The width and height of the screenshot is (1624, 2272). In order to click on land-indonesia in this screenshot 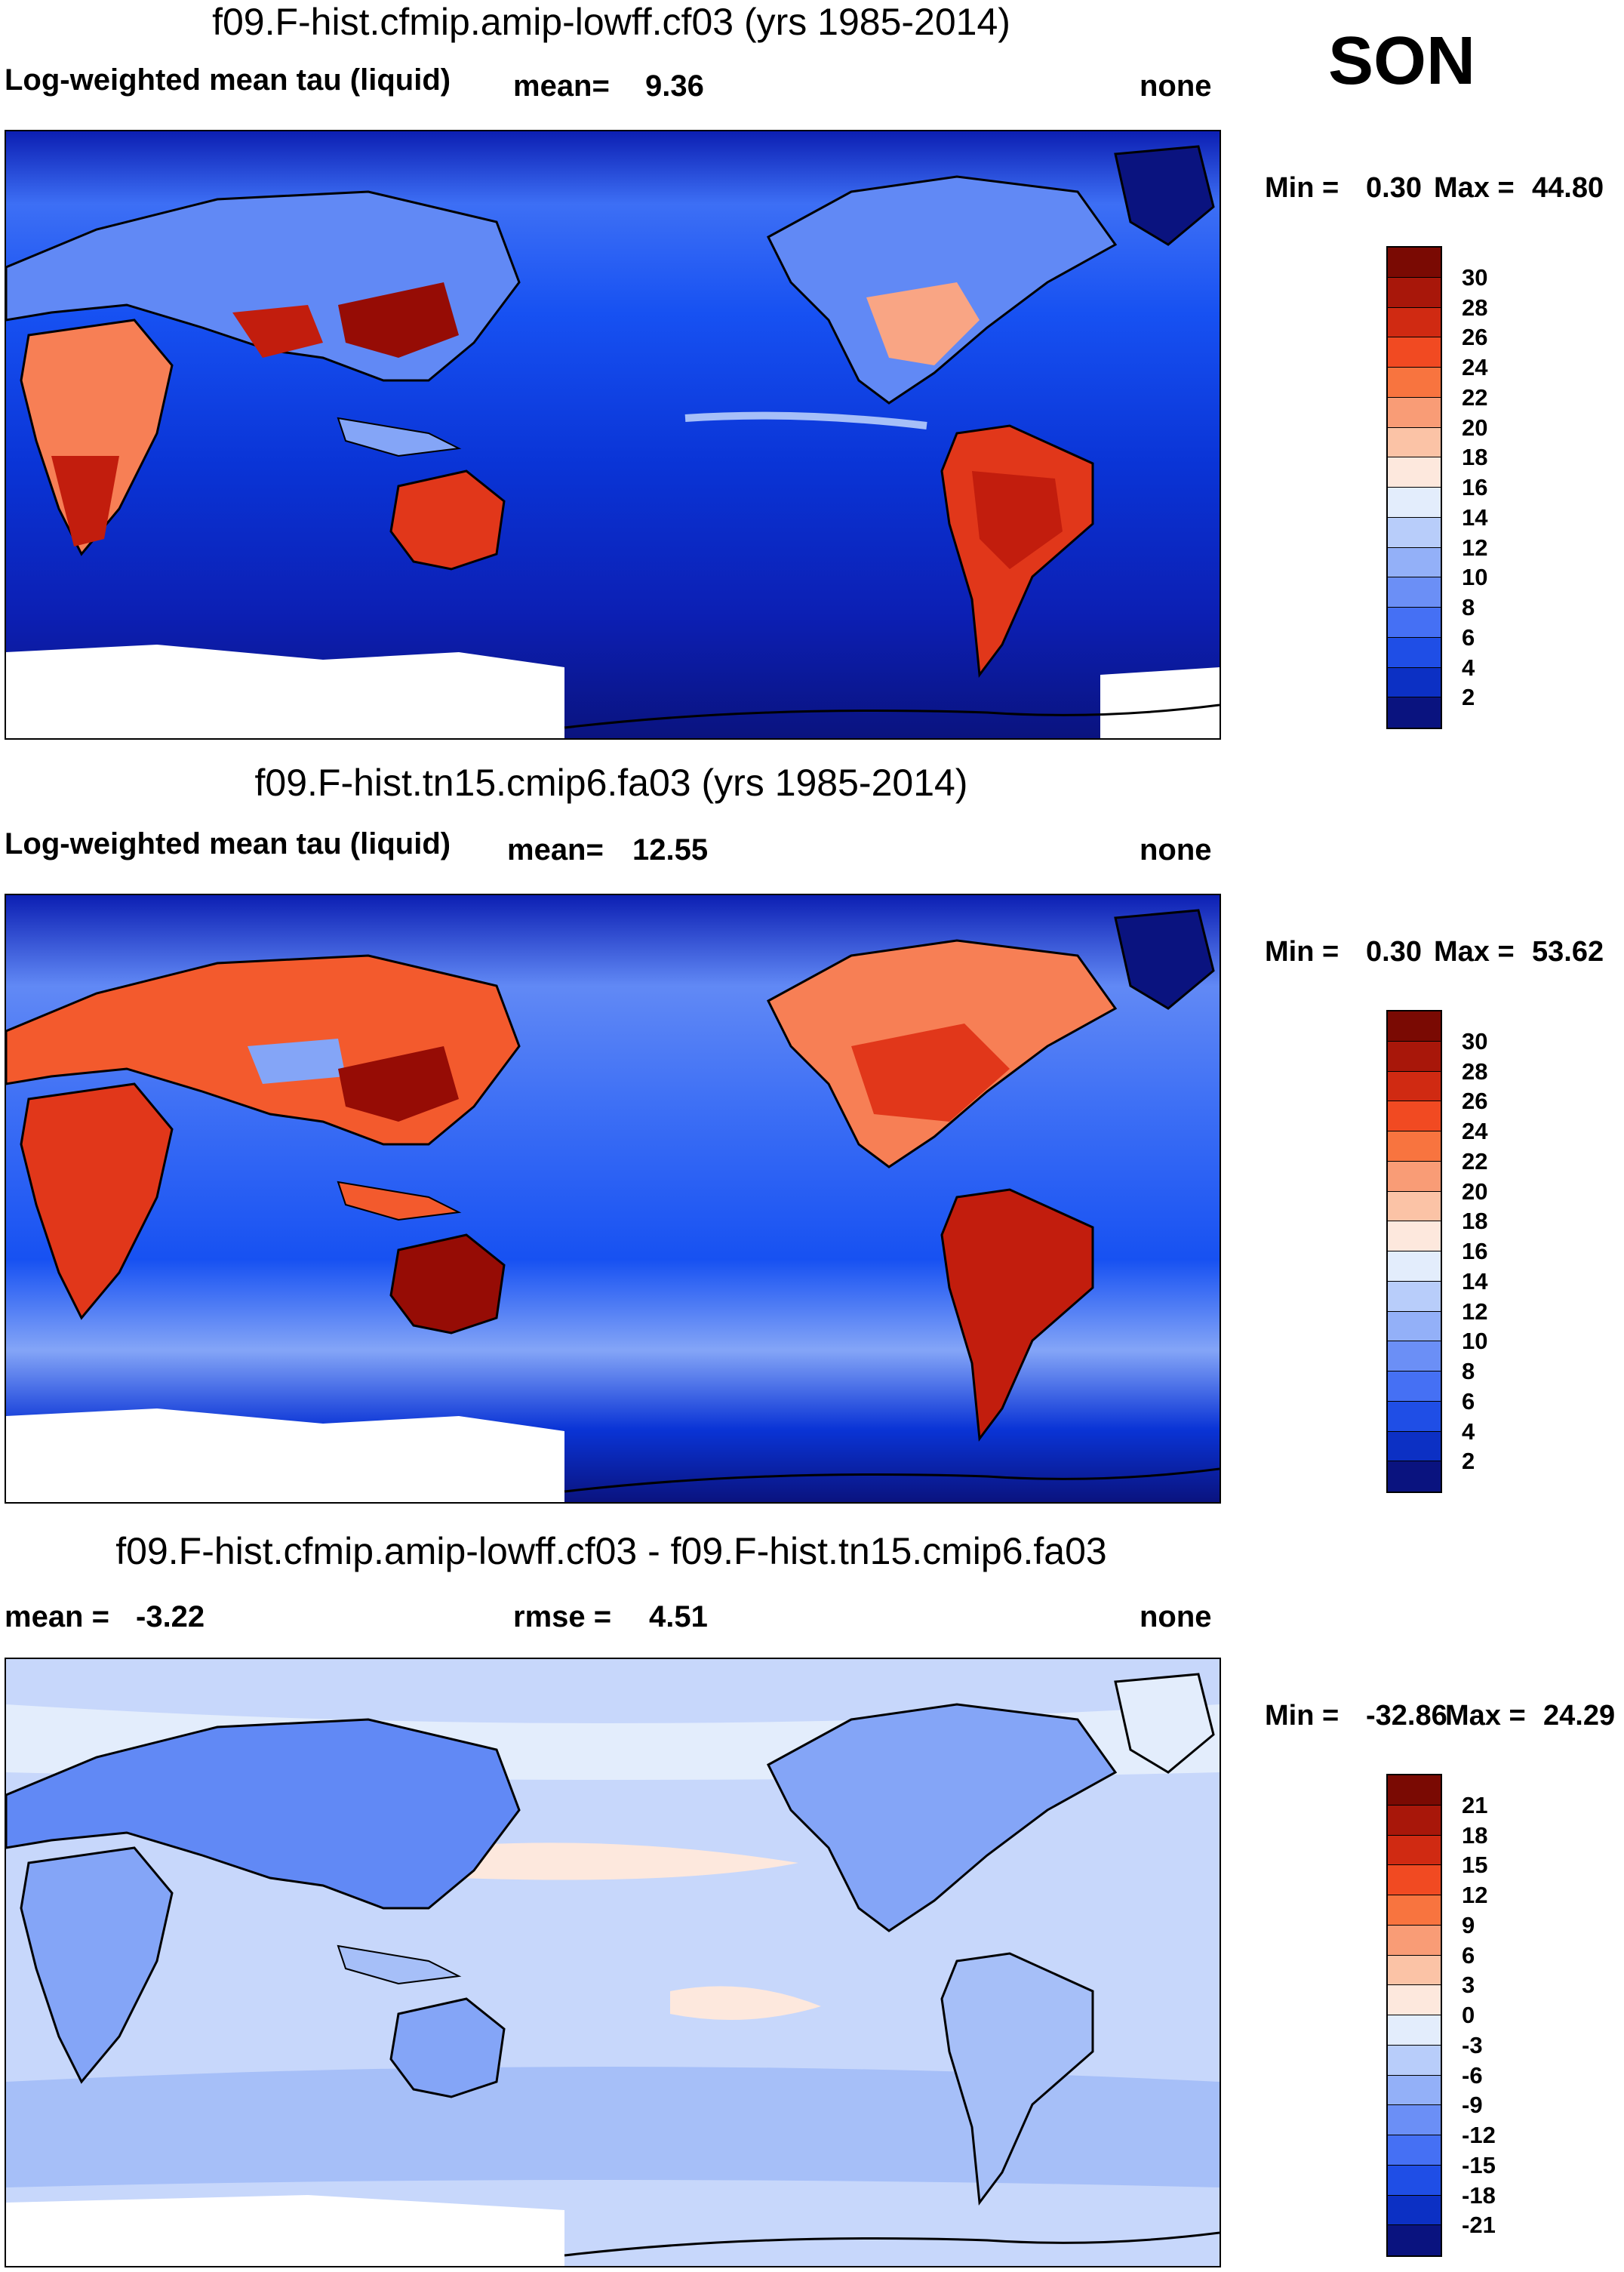, I will do `click(399, 1964)`.